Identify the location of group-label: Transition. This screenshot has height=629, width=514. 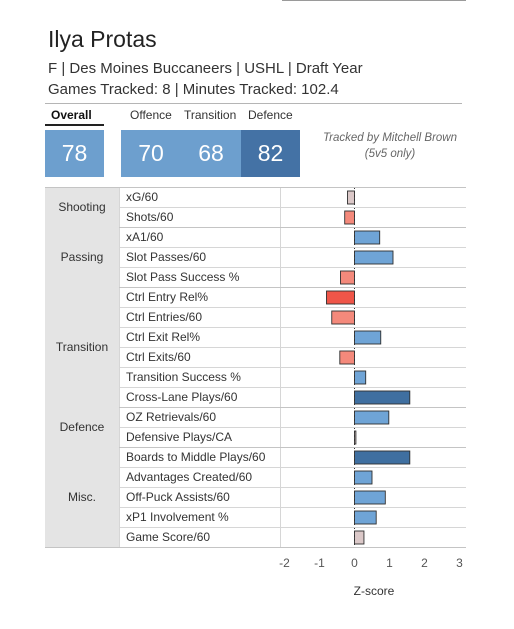
(82, 347).